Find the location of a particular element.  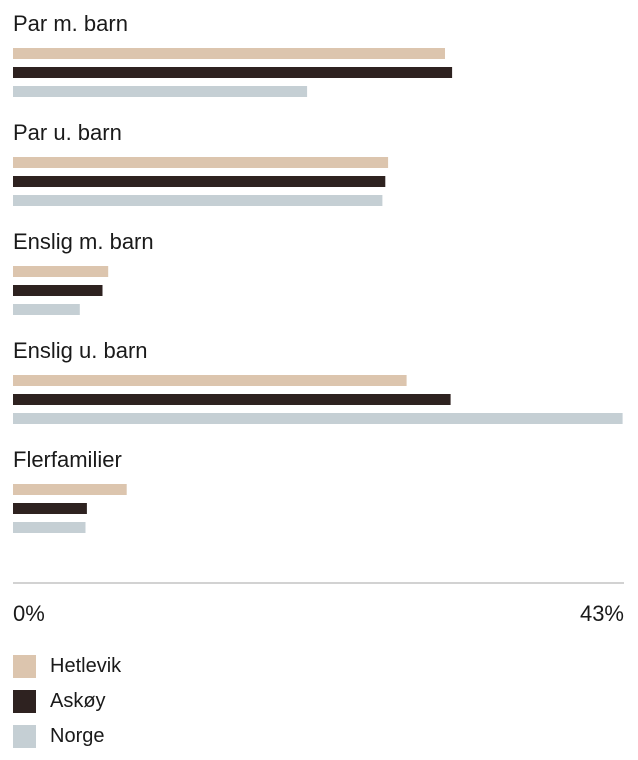

legend-label: Norge is located at coordinates (77, 736).